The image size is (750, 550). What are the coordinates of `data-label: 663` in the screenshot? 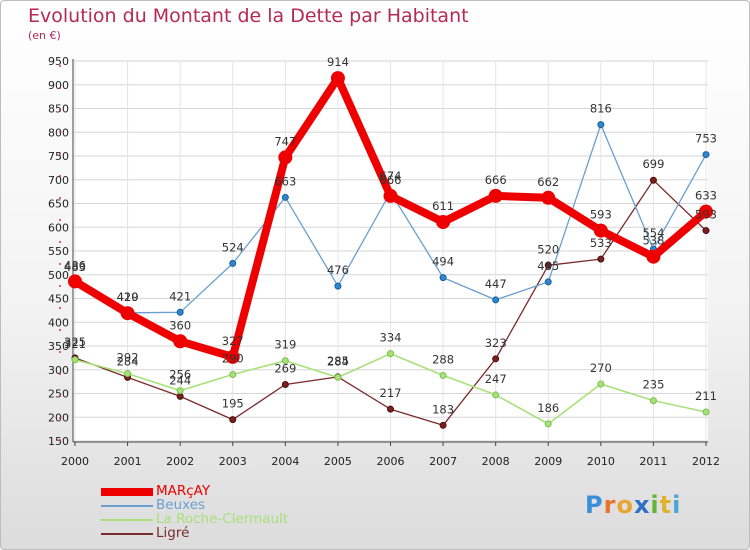 It's located at (285, 181).